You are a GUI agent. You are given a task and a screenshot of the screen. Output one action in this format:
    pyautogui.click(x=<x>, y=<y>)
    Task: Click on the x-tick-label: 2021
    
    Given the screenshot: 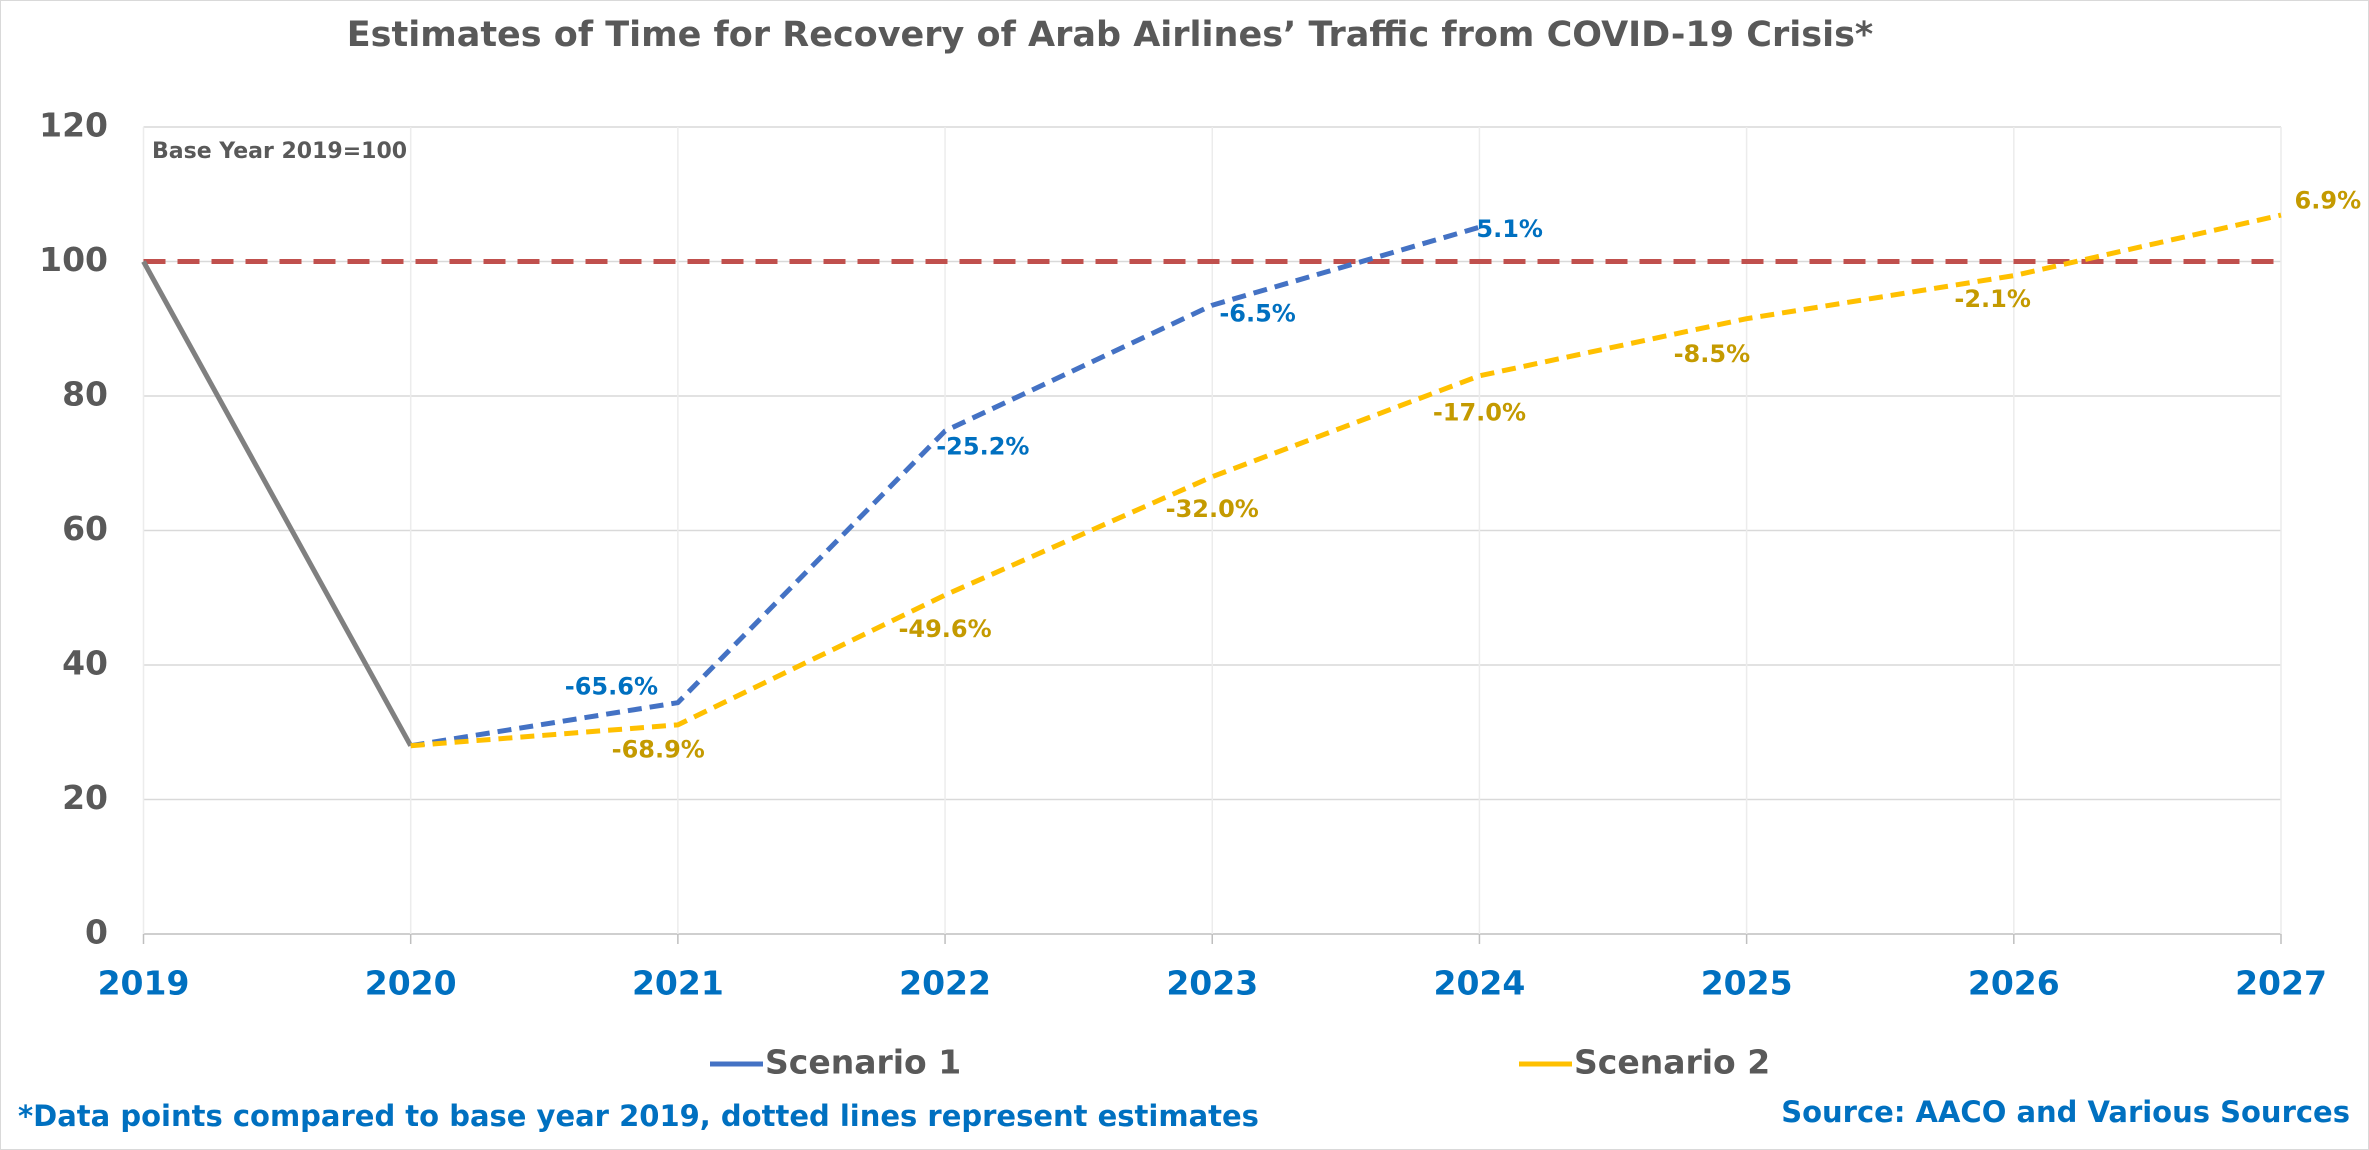 What is the action you would take?
    pyautogui.click(x=678, y=983)
    